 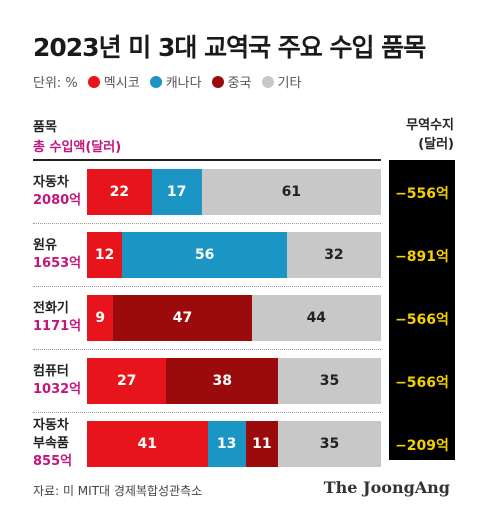 I want to click on stacked-bar: 22 17 61, so click(x=234, y=191).